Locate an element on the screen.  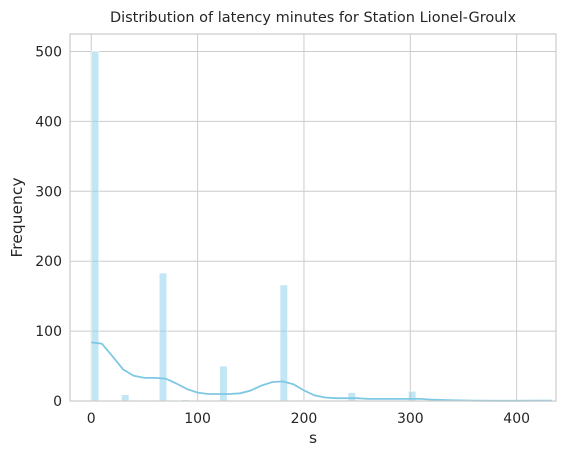
y-tick-label: 500 is located at coordinates (48, 52).